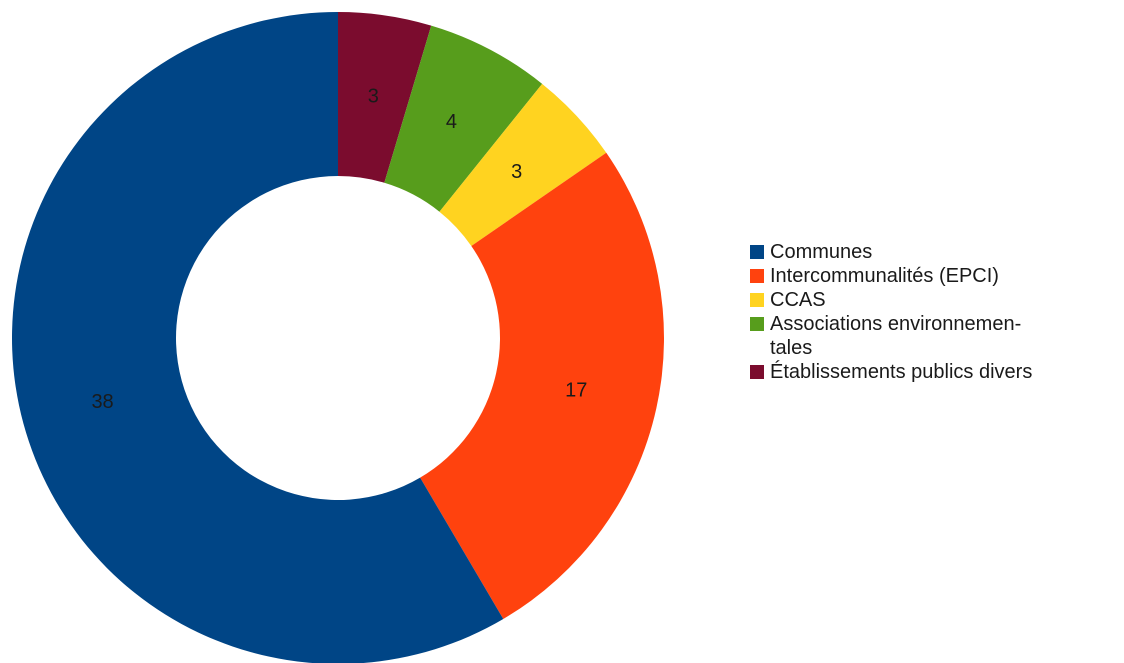  I want to click on legend-item-associations: Associations environnemen- tales, so click(935, 336).